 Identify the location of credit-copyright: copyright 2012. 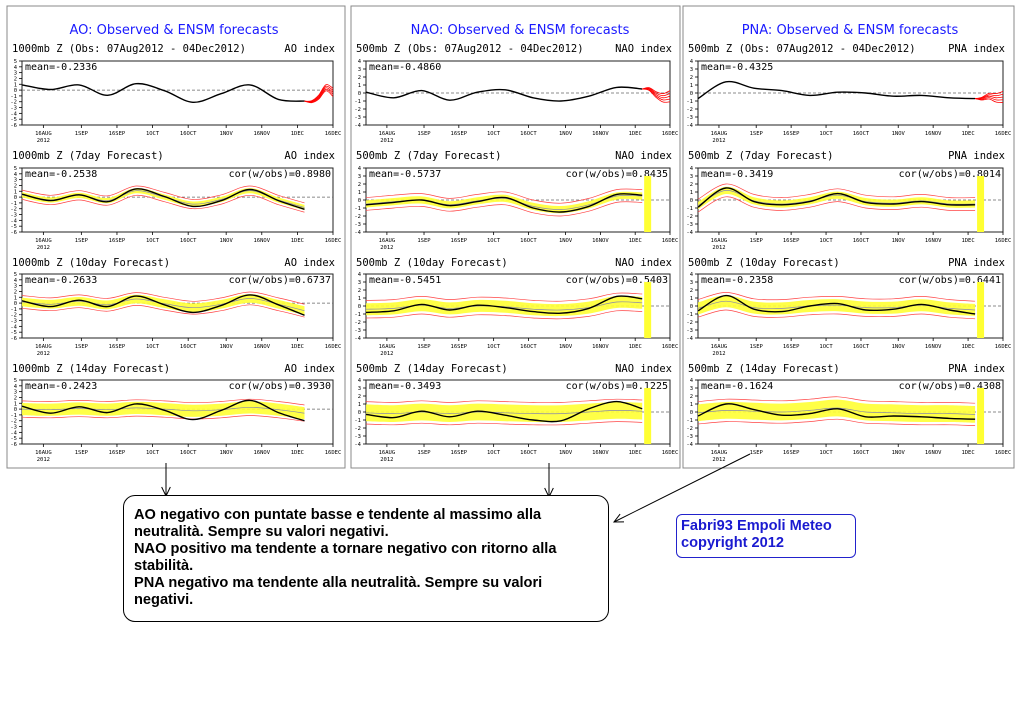
(733, 543).